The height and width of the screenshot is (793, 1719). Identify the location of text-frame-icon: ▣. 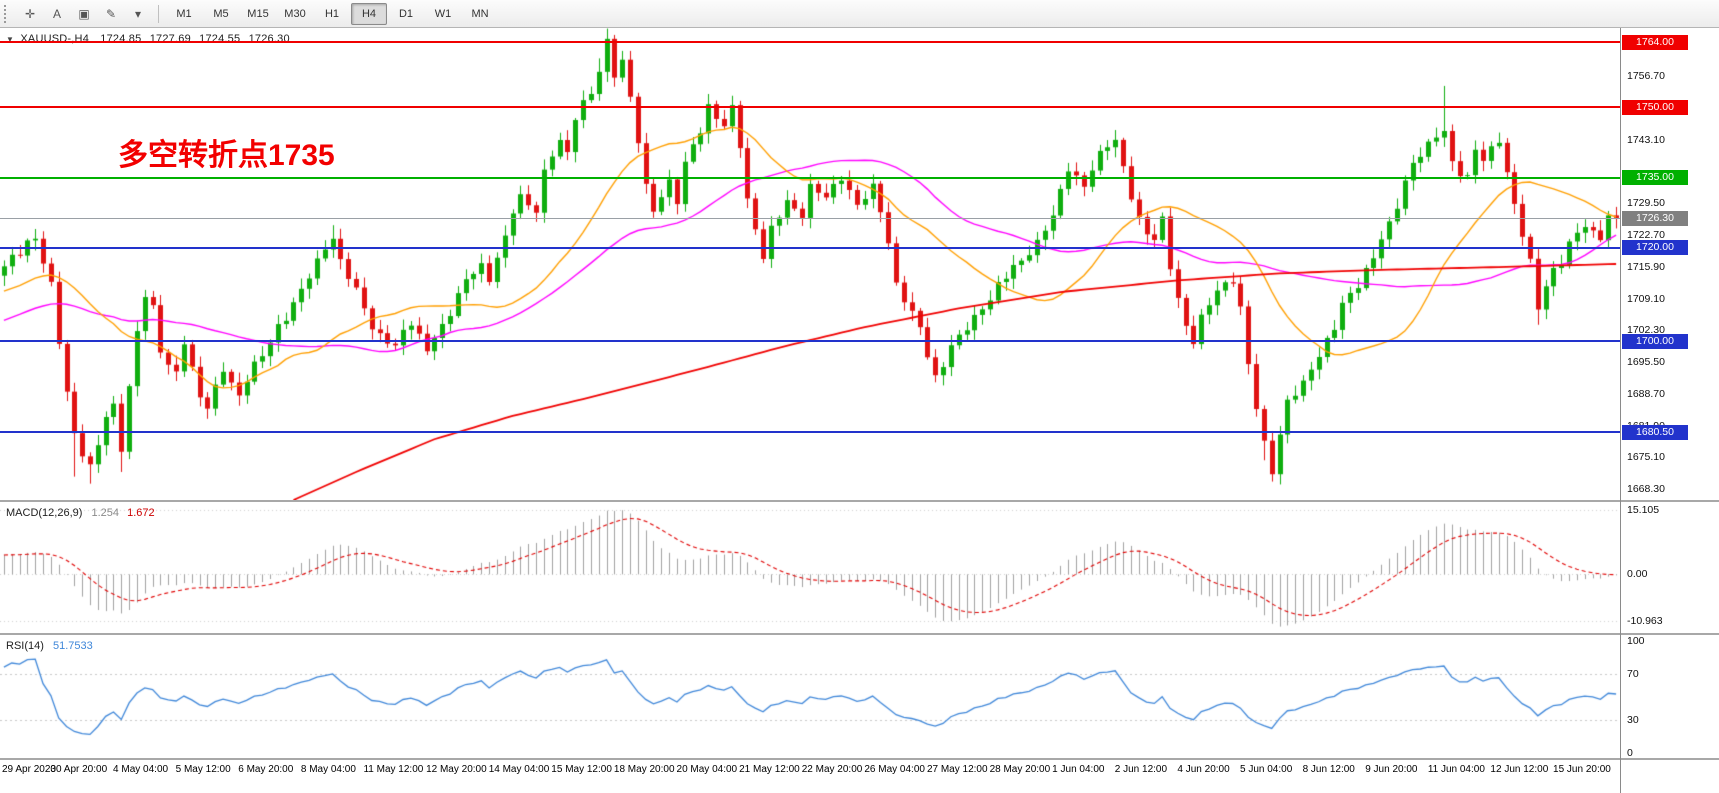
(84, 13).